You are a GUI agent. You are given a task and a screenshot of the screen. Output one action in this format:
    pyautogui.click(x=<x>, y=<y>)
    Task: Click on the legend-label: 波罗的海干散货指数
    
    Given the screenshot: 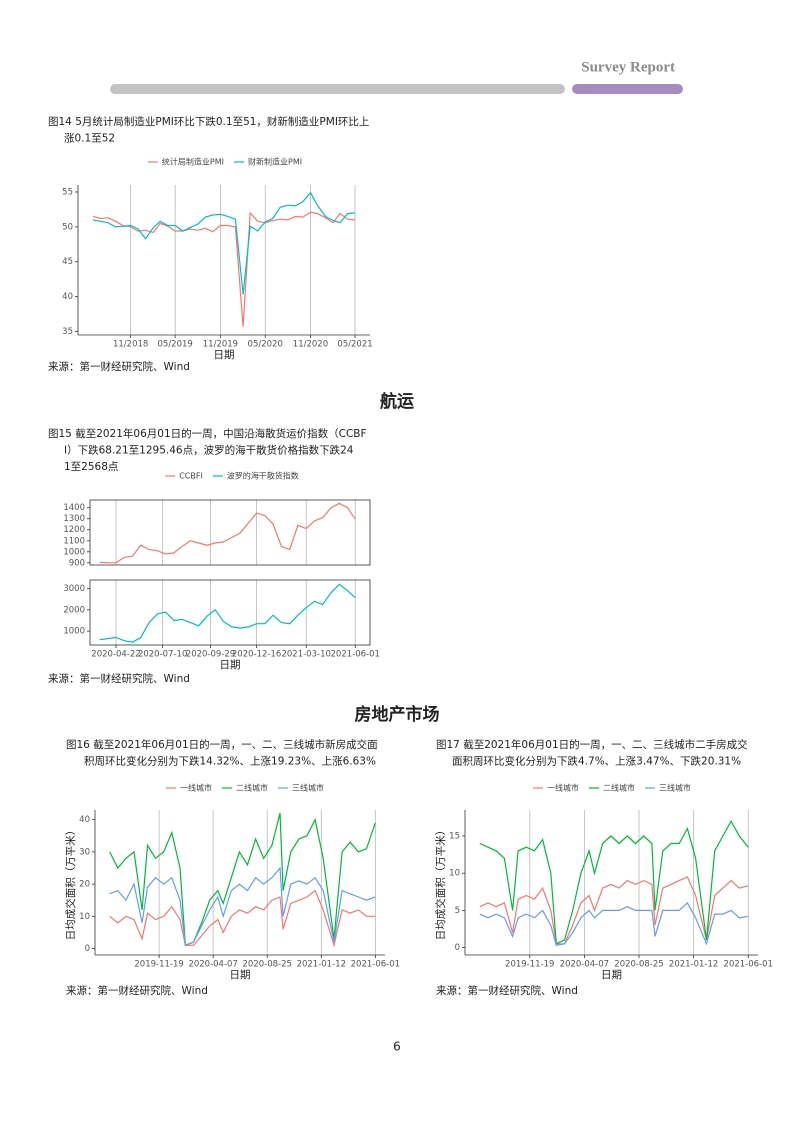 What is the action you would take?
    pyautogui.click(x=263, y=476)
    